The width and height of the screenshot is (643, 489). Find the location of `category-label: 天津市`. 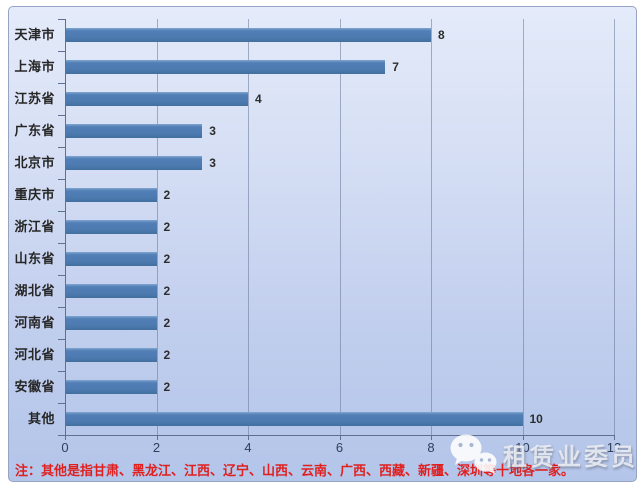

category-label: 天津市 is located at coordinates (34, 34).